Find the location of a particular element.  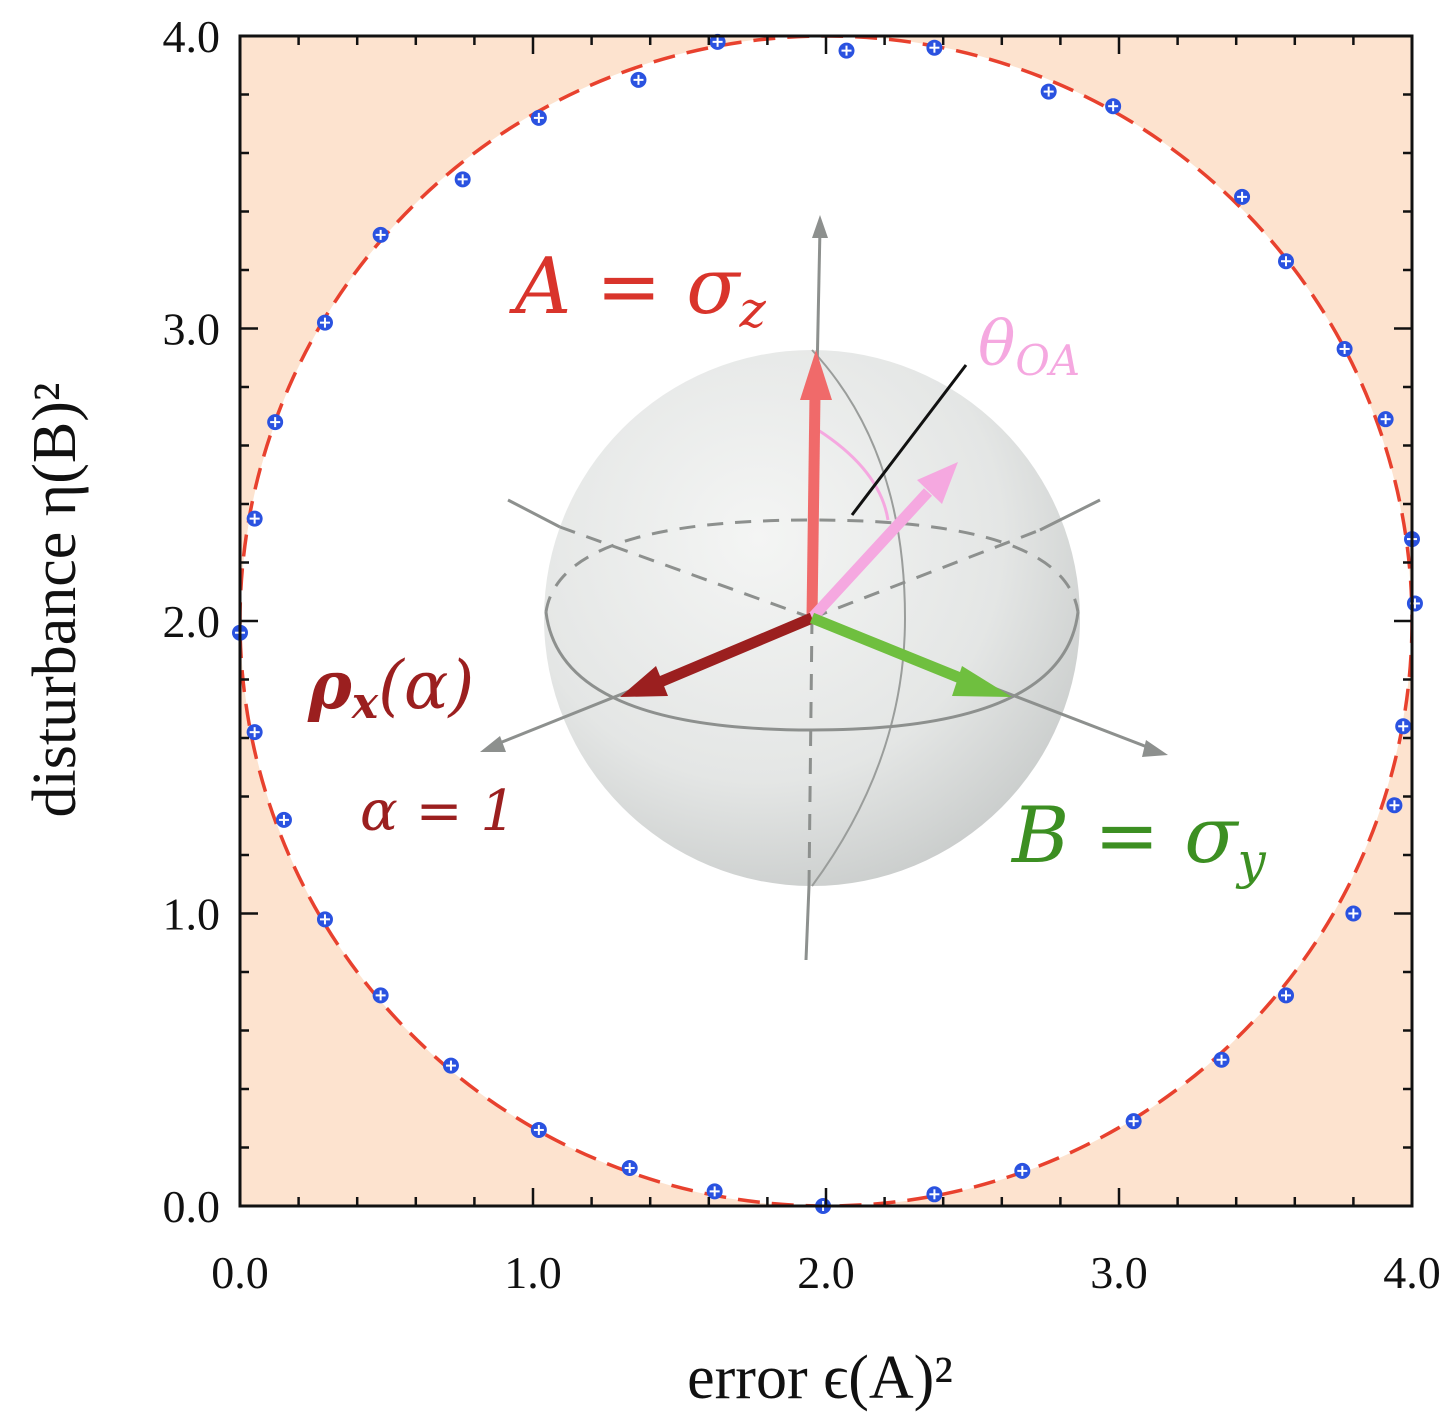

y-tick-label: 4.0 is located at coordinates (192, 36).